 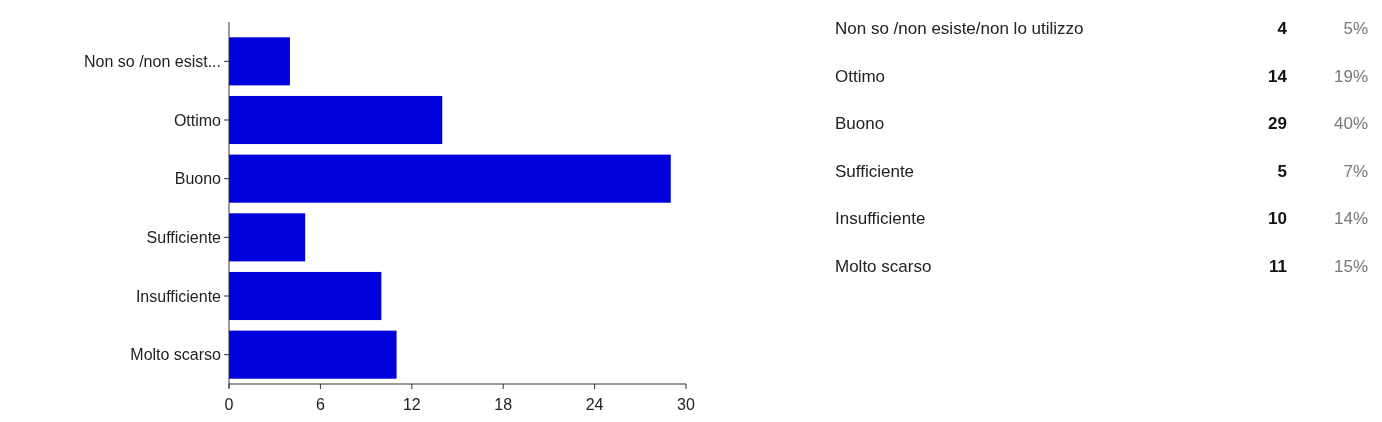 What do you see at coordinates (197, 120) in the screenshot?
I see `y-tick-label: Ottimo` at bounding box center [197, 120].